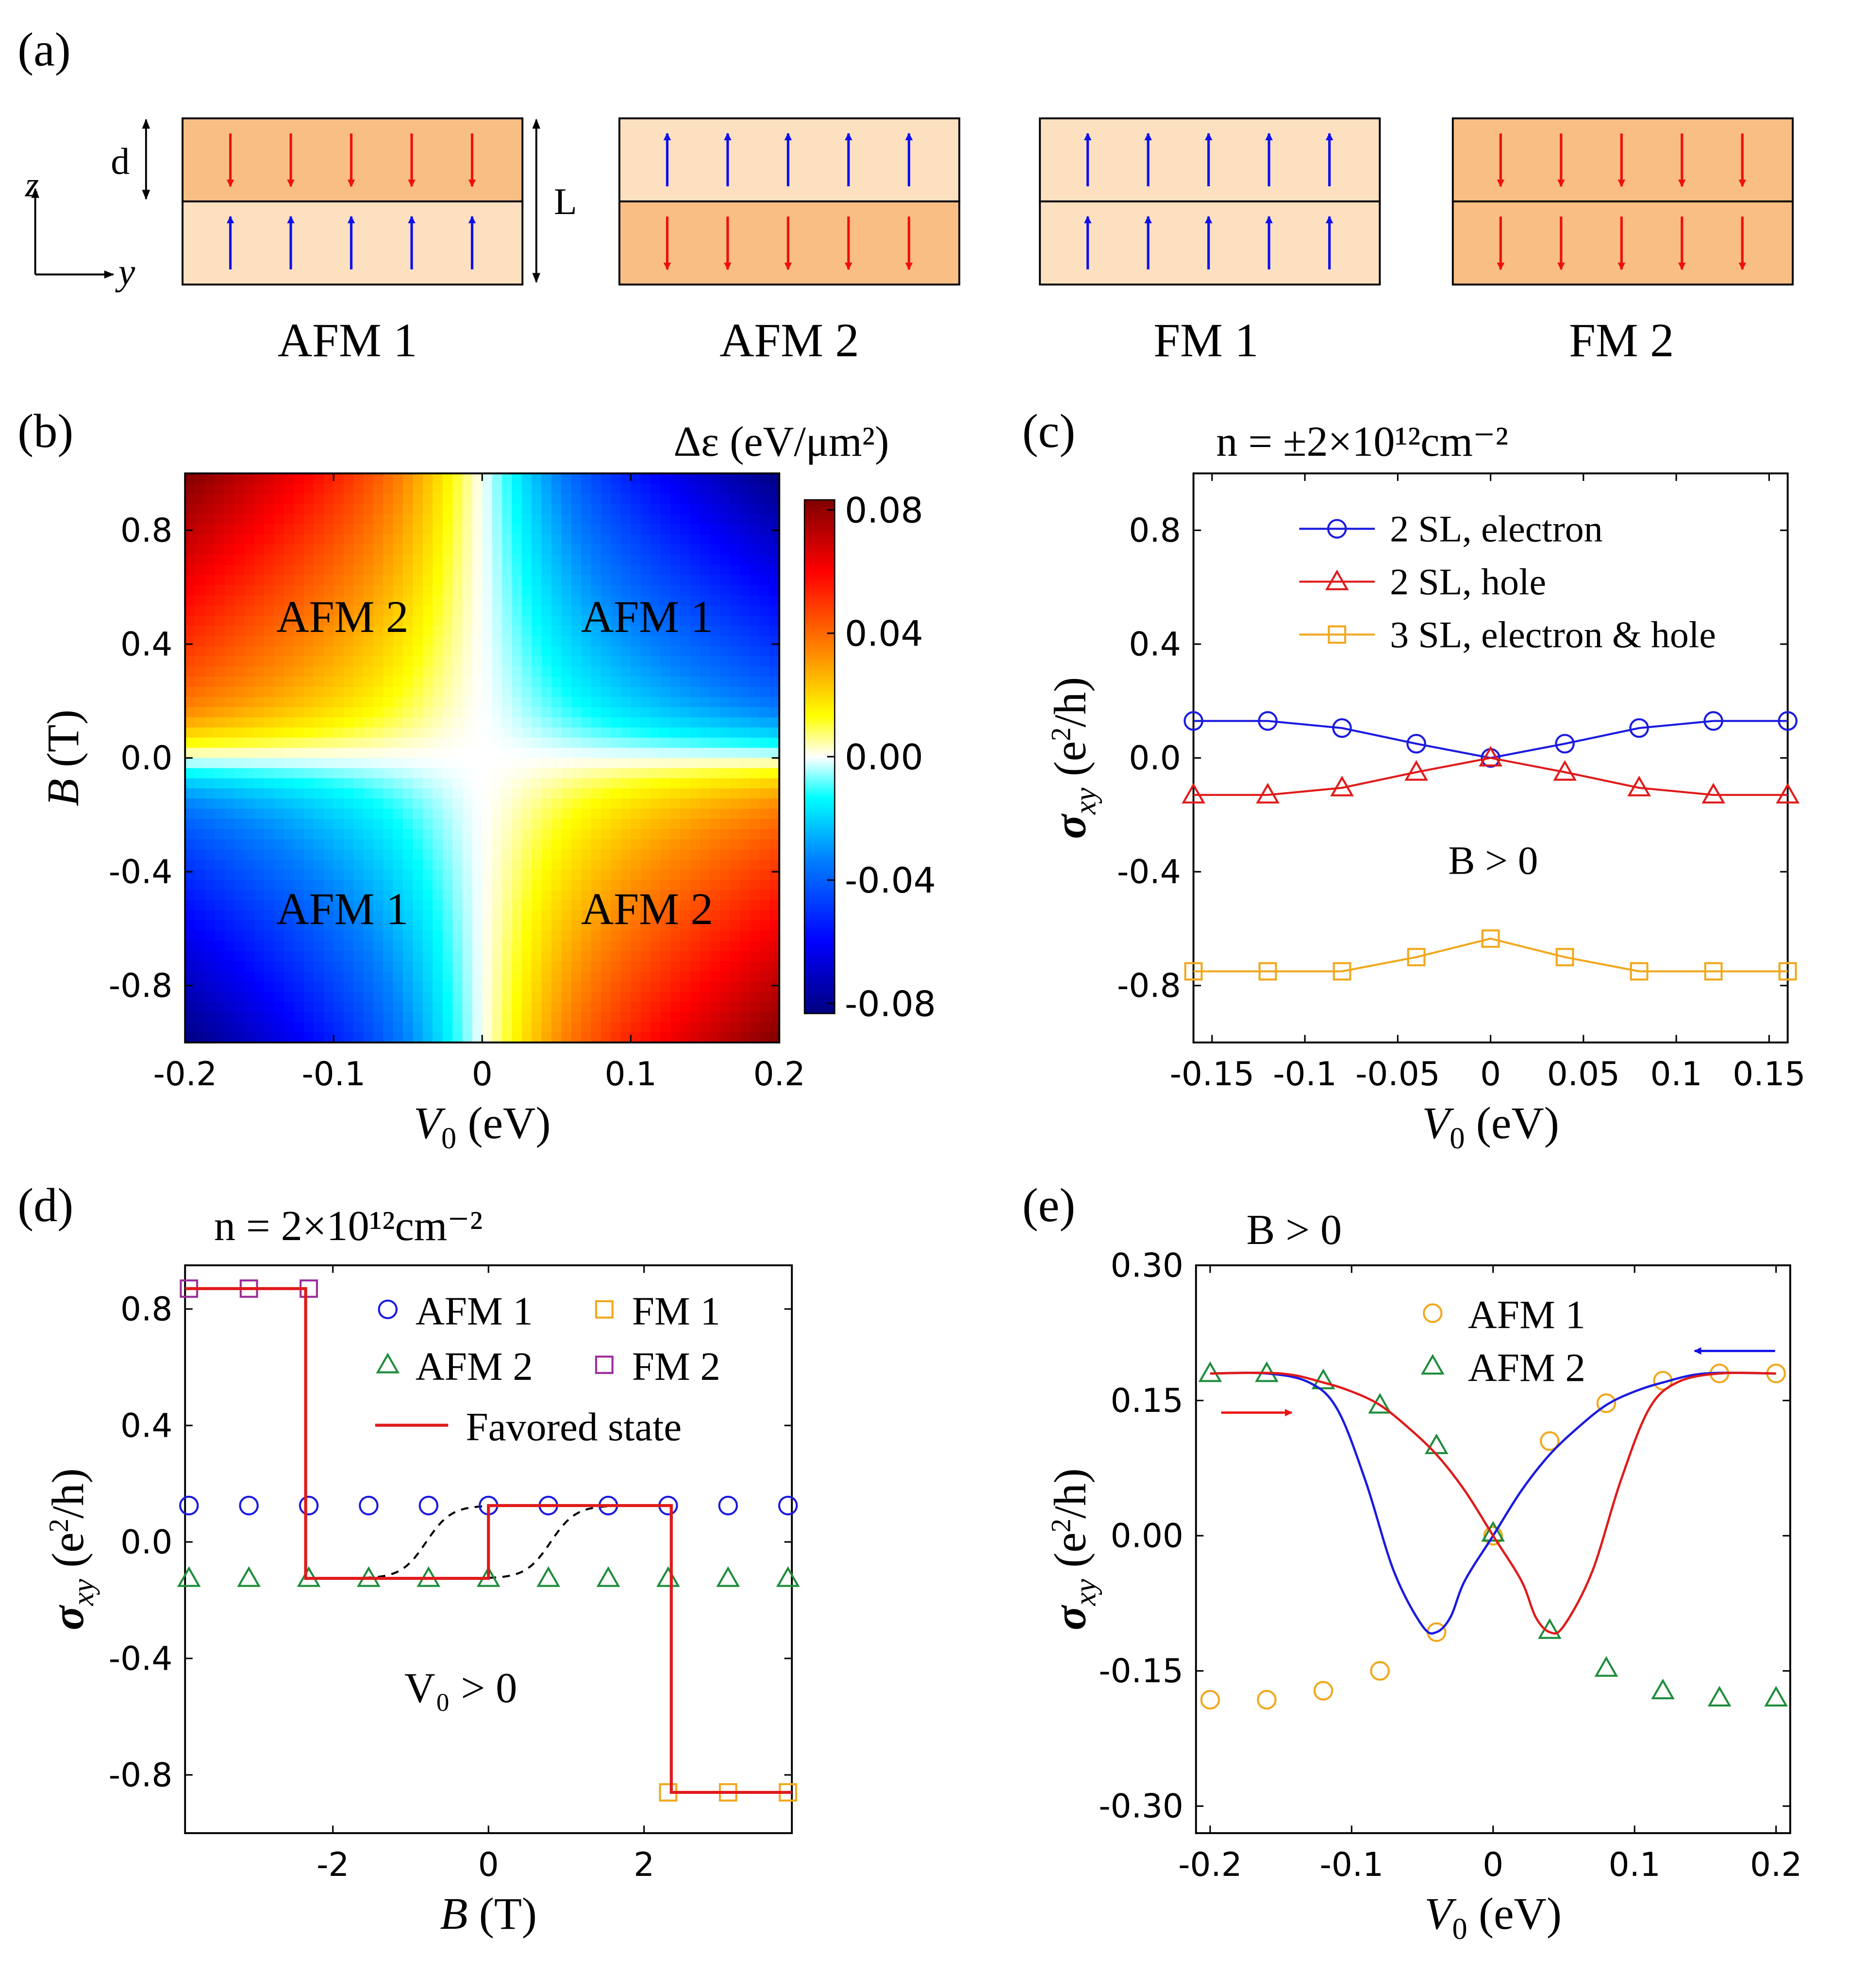 The height and width of the screenshot is (1988, 1867). What do you see at coordinates (1323, 1691) in the screenshot?
I see `data-point-circle` at bounding box center [1323, 1691].